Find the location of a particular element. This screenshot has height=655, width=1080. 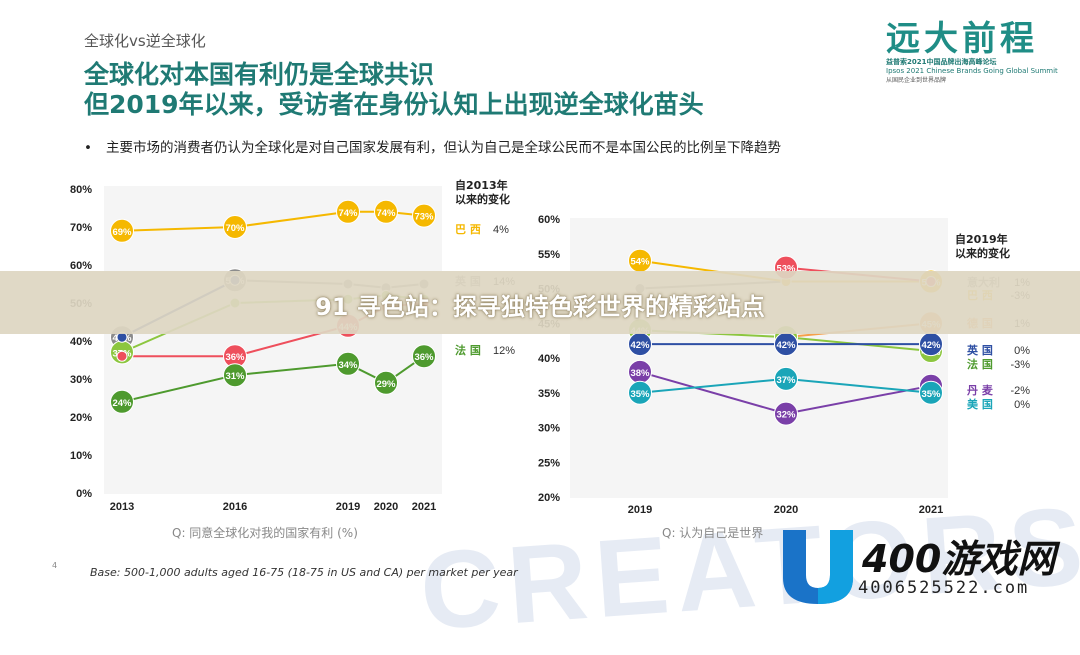

left-xtick-label: 2020 is located at coordinates (386, 507).